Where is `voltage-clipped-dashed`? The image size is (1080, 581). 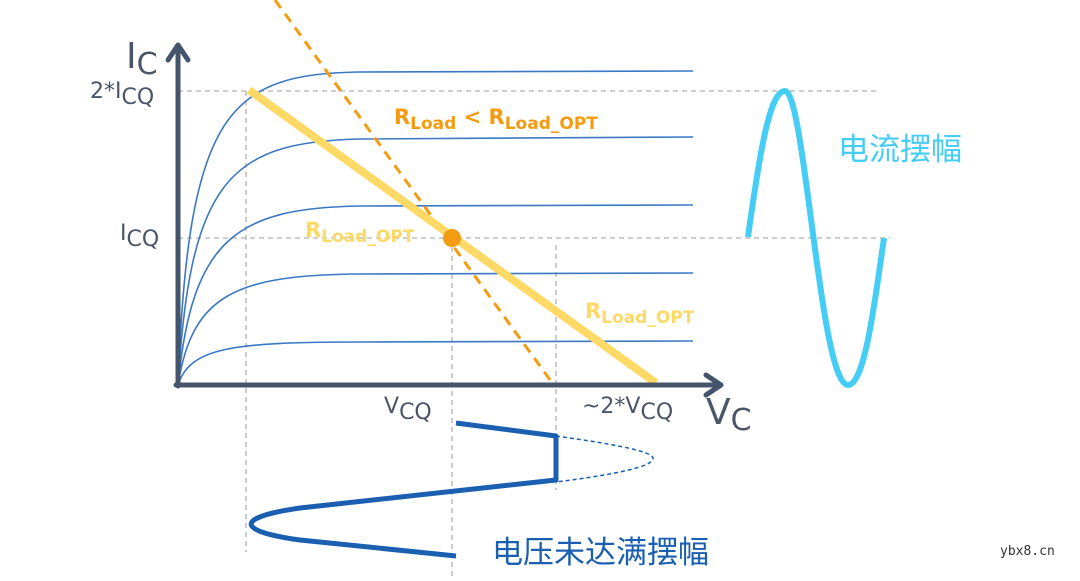
voltage-clipped-dashed is located at coordinates (604, 459).